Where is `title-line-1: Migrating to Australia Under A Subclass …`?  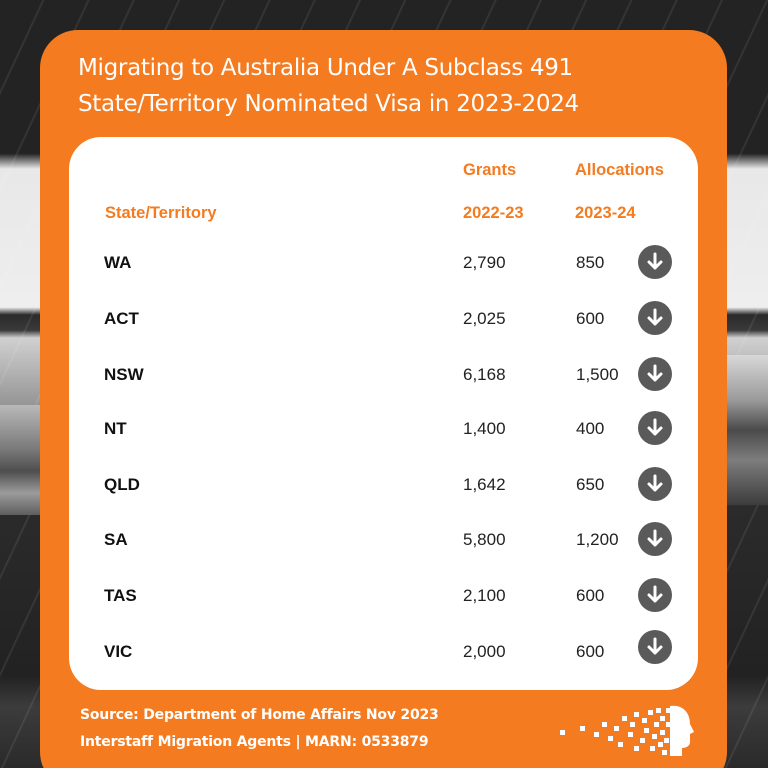
title-line-1: Migrating to Australia Under A Subclass … is located at coordinates (325, 68).